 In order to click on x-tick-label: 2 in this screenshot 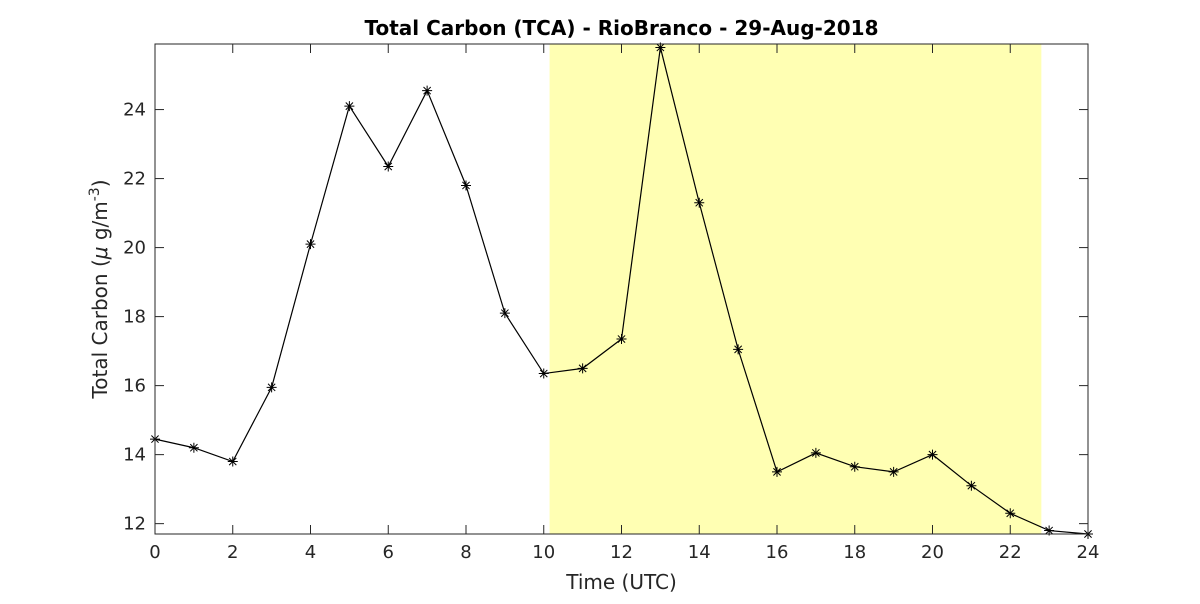, I will do `click(232, 552)`.